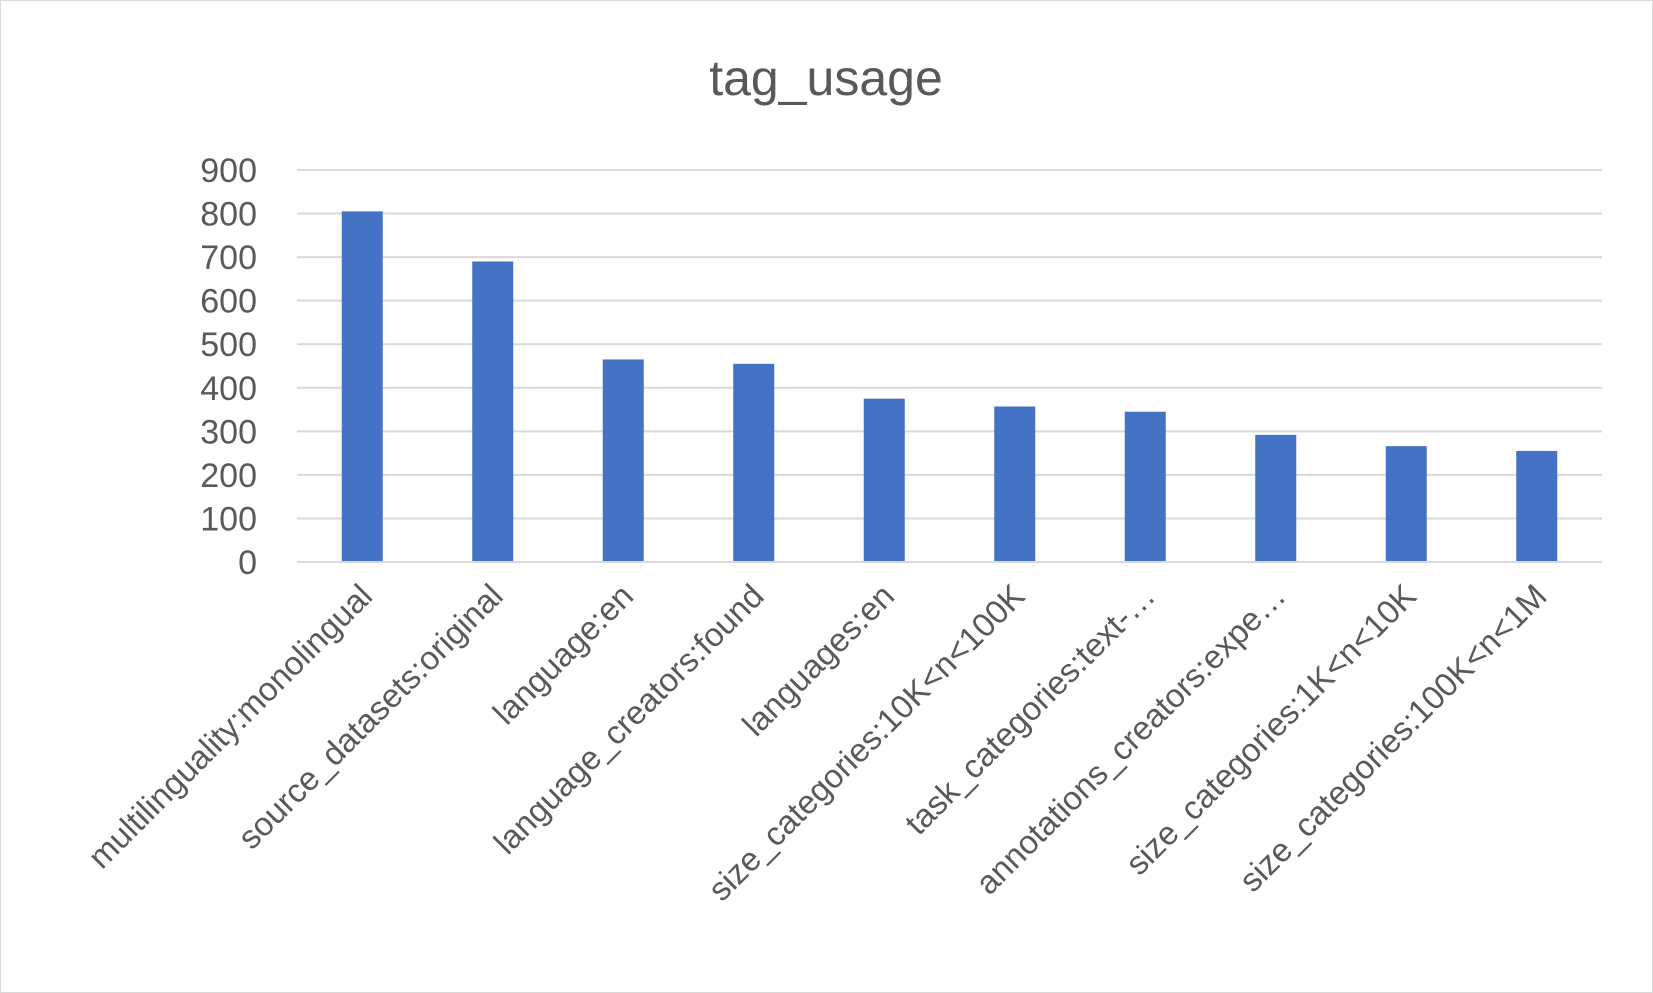  Describe the element at coordinates (228, 258) in the screenshot. I see `y-tick-label: 700` at that location.